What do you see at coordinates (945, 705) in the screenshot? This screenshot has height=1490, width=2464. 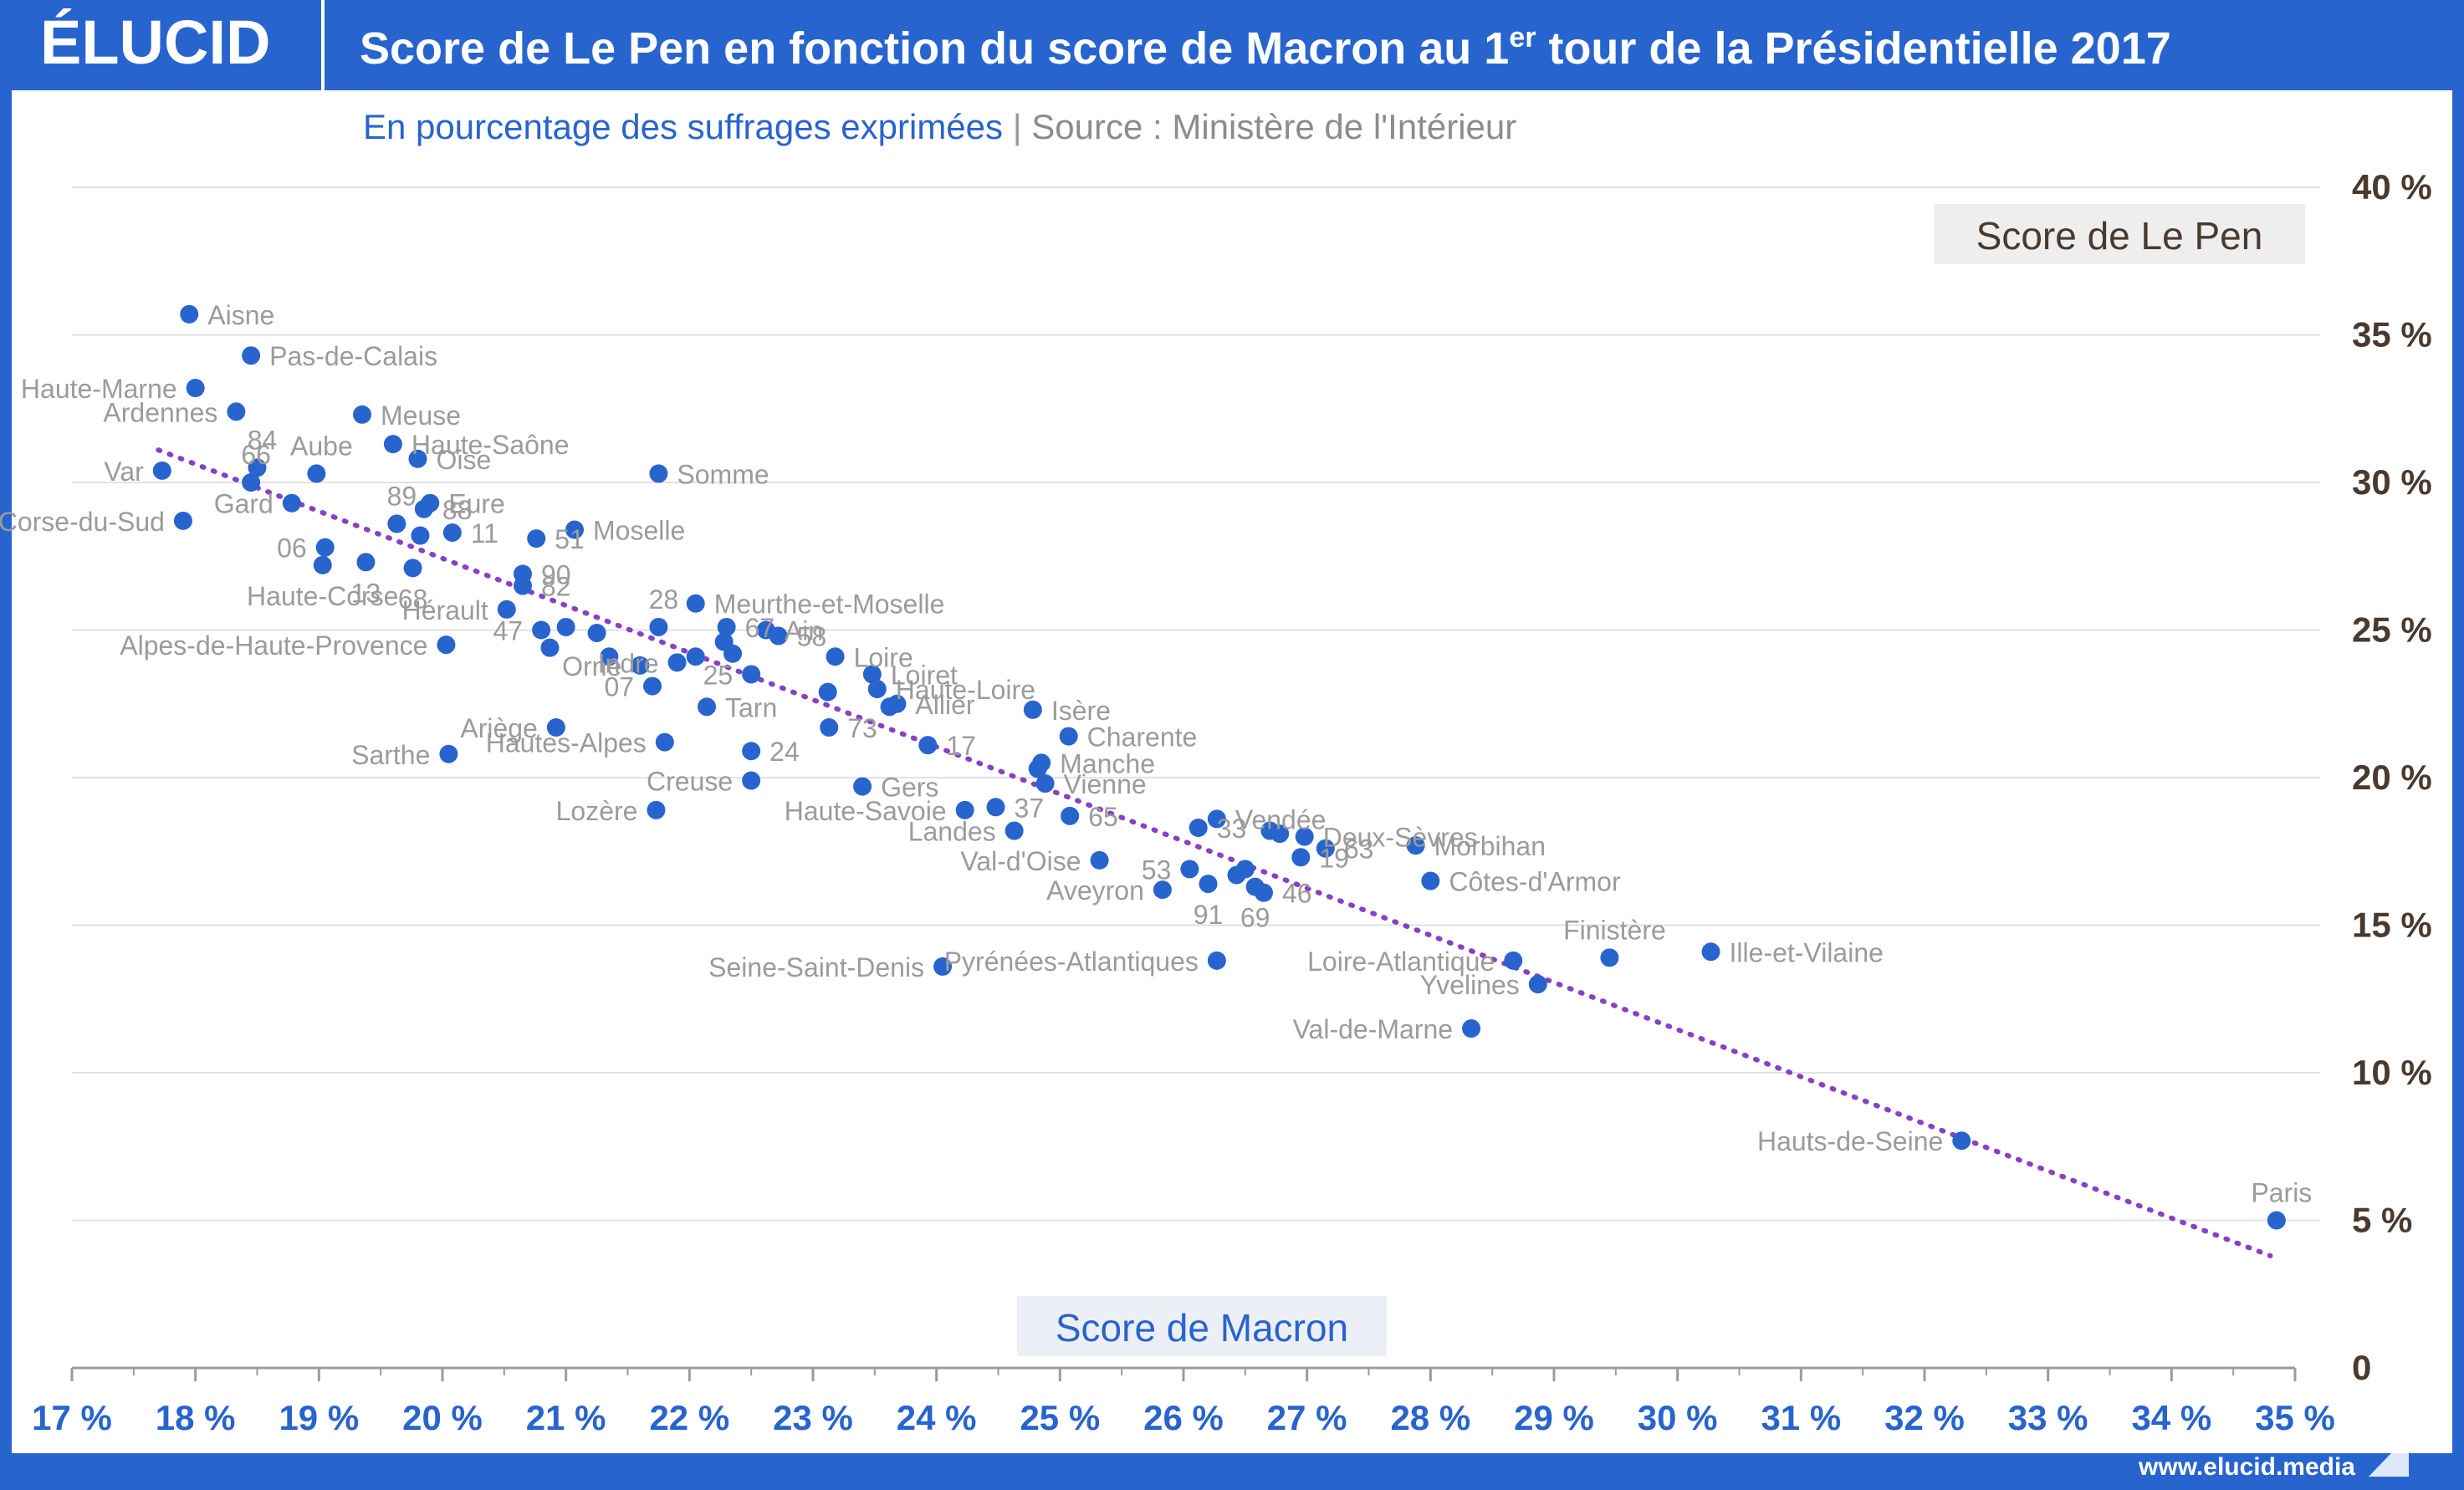 I see `point-label: Allier` at bounding box center [945, 705].